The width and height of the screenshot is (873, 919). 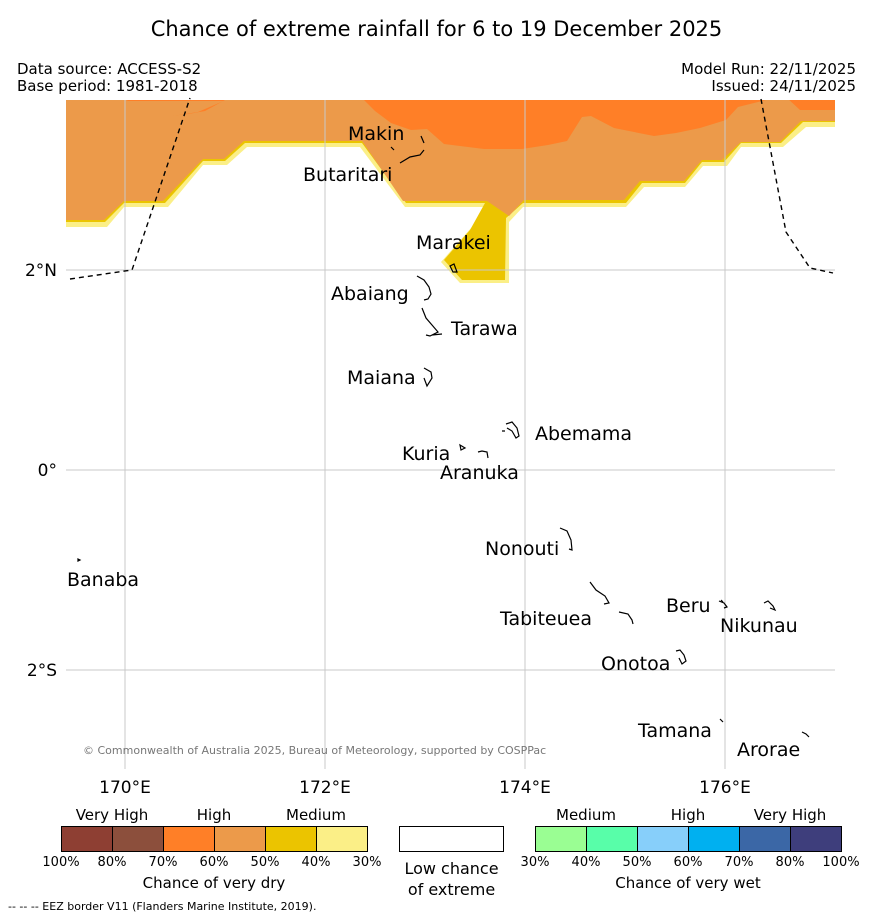 I want to click on dry-tick: 70%, so click(x=163, y=862).